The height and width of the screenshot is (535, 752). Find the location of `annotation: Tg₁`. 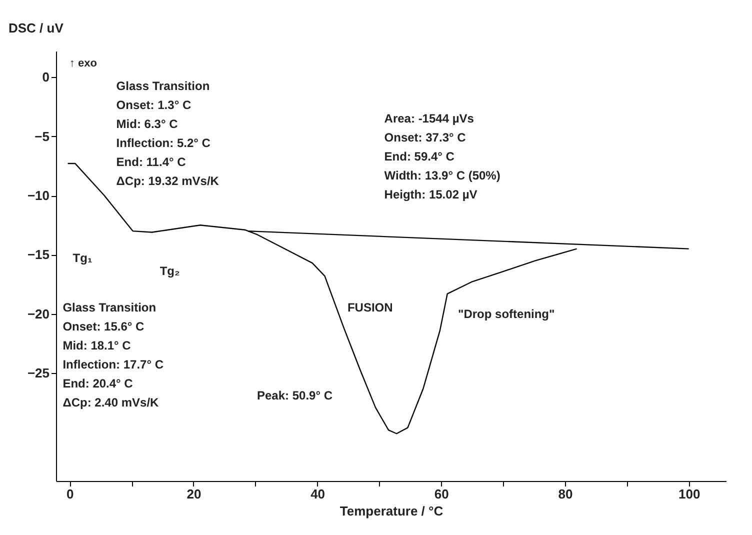

annotation: Tg₁ is located at coordinates (82, 258).